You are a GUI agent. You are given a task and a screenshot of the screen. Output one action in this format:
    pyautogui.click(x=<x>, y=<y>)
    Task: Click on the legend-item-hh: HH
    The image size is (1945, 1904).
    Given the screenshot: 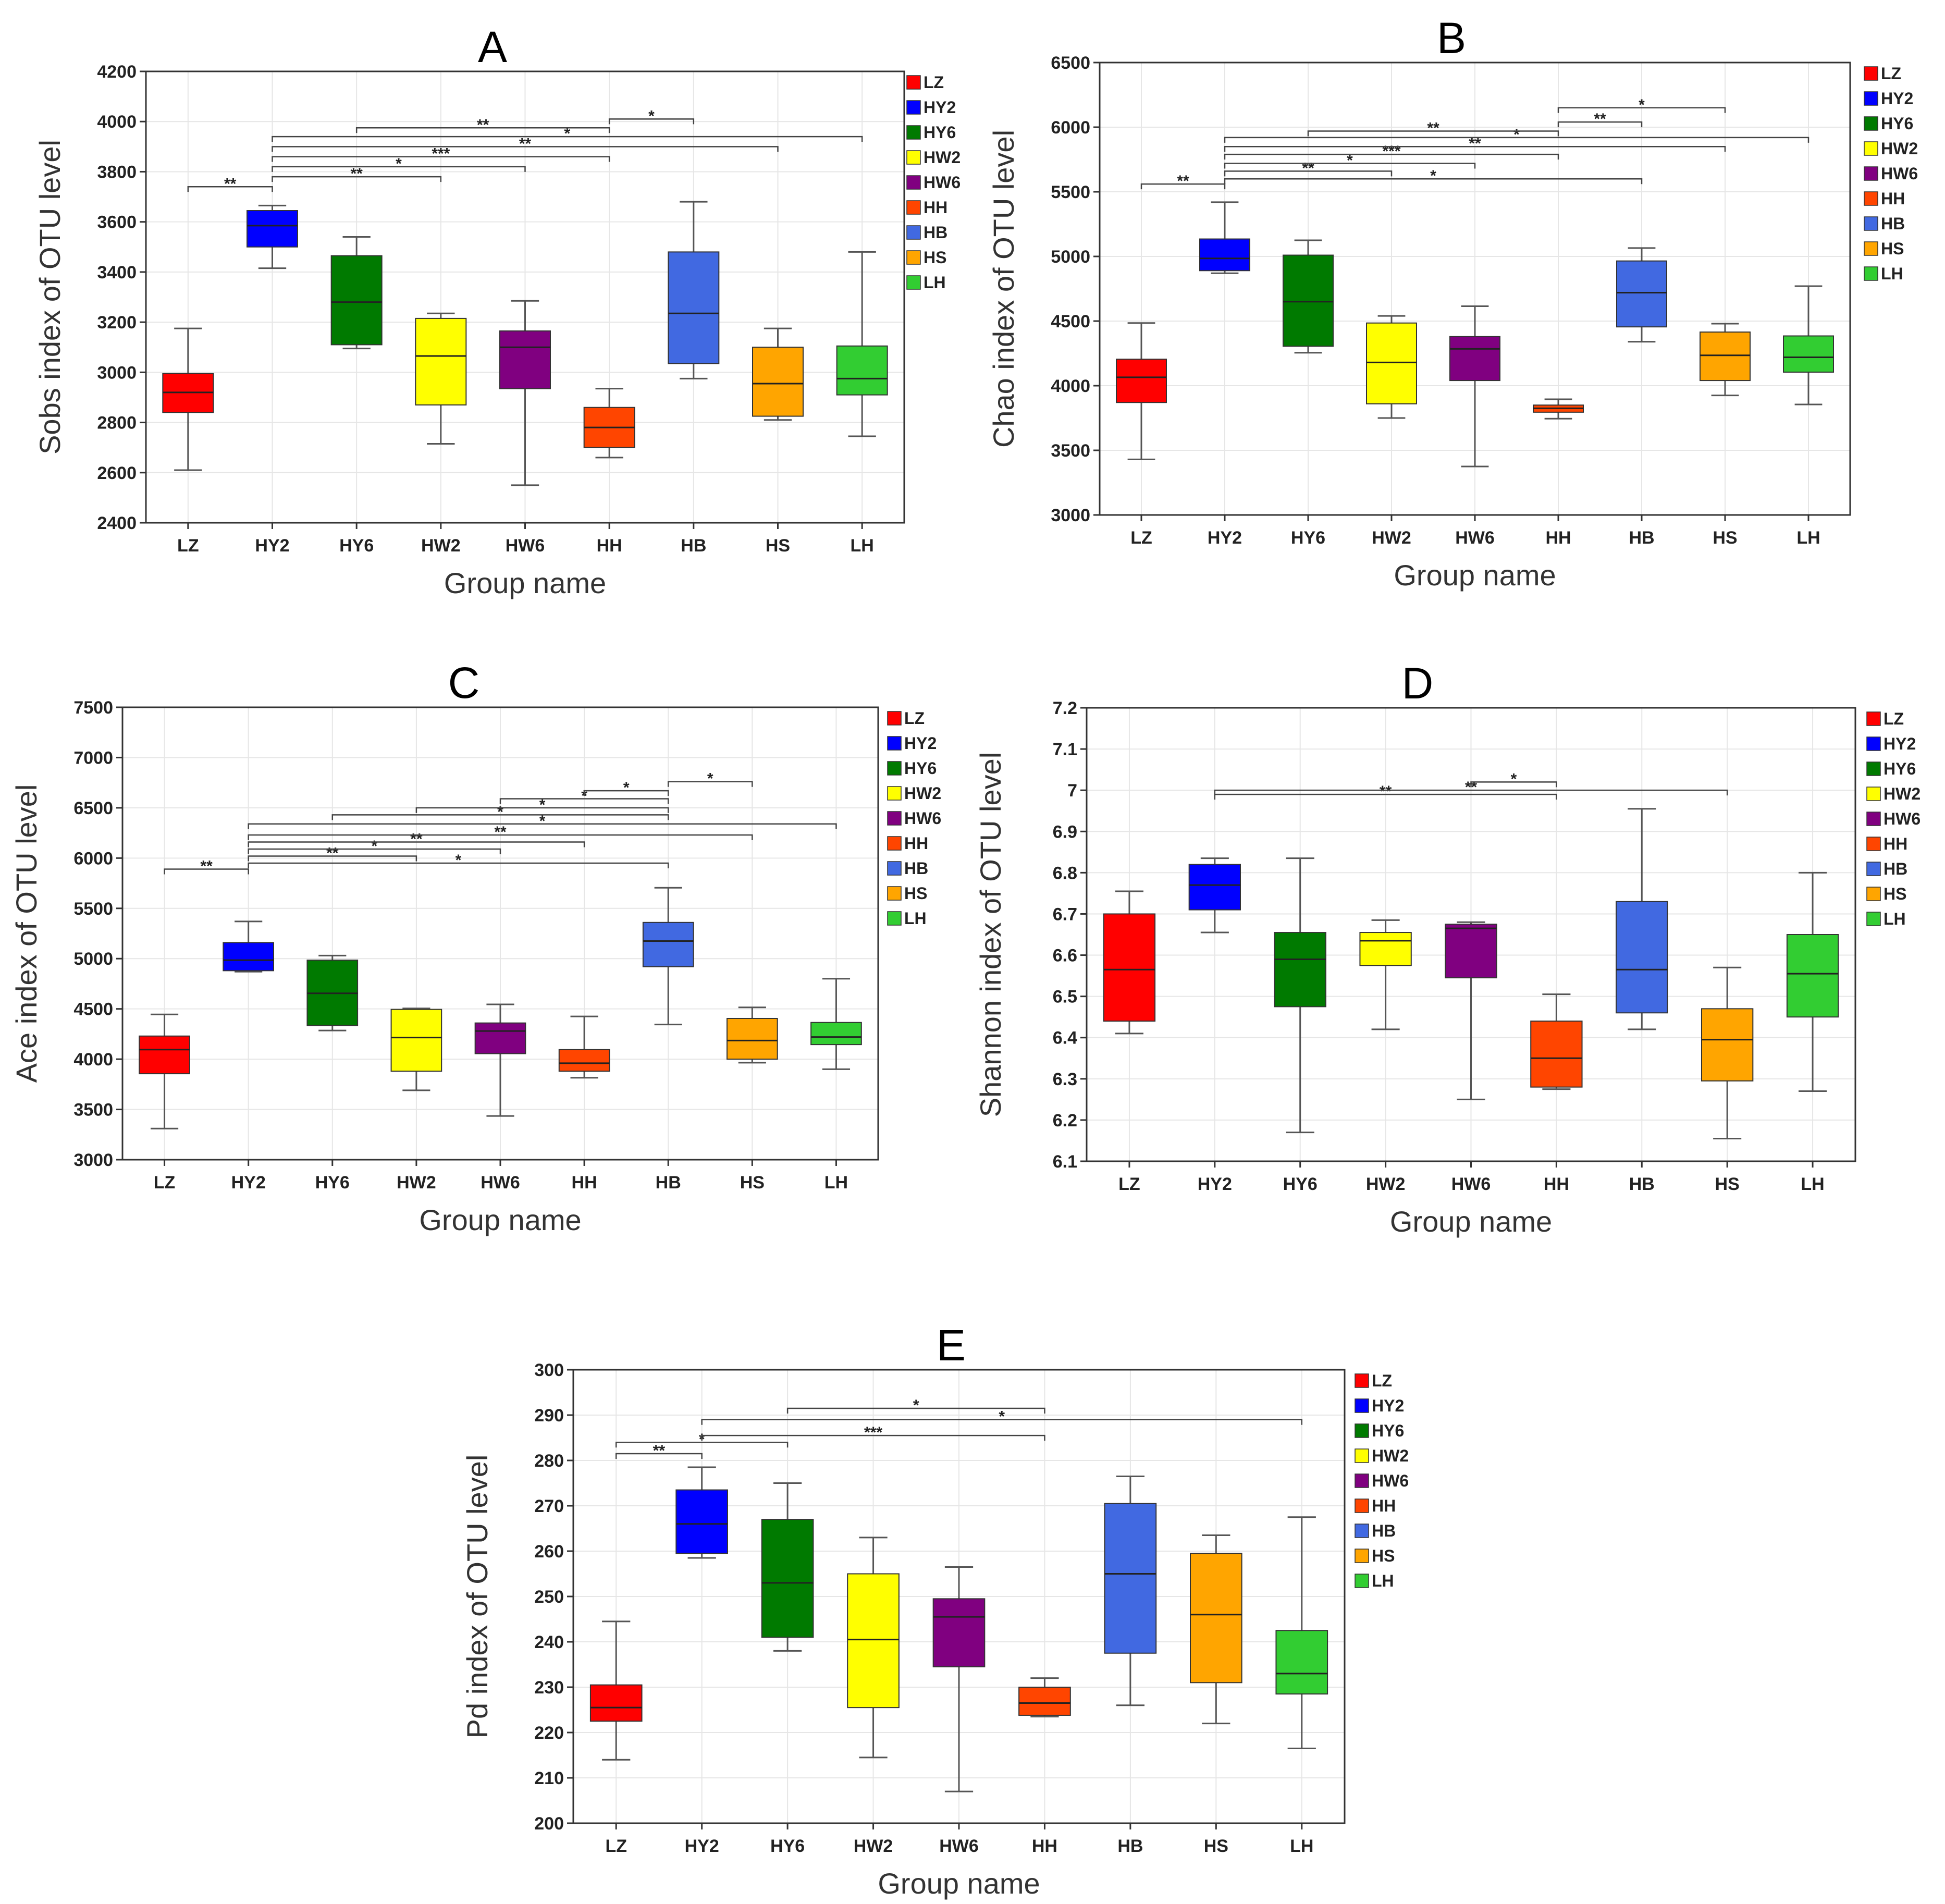 What is the action you would take?
    pyautogui.click(x=926, y=207)
    